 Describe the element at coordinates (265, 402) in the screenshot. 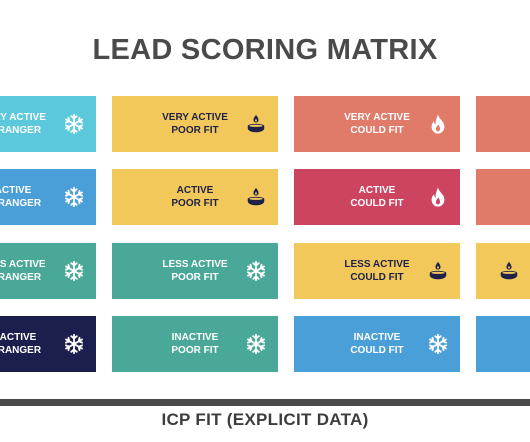

I see `x-axis-line` at that location.